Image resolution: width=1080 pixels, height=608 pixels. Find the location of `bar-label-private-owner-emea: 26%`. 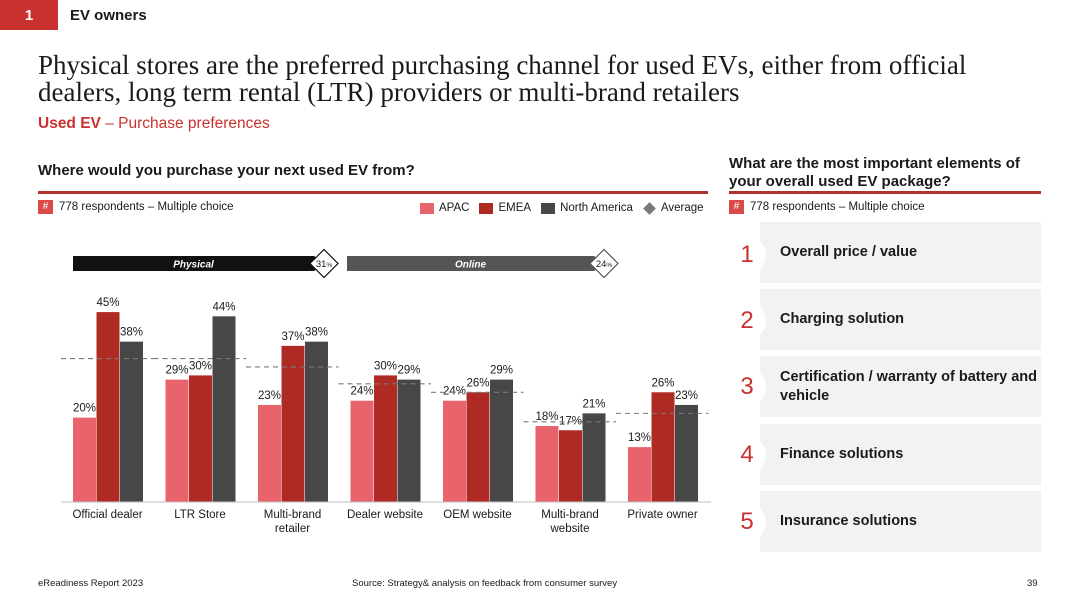

bar-label-private-owner-emea: 26% is located at coordinates (662, 383).